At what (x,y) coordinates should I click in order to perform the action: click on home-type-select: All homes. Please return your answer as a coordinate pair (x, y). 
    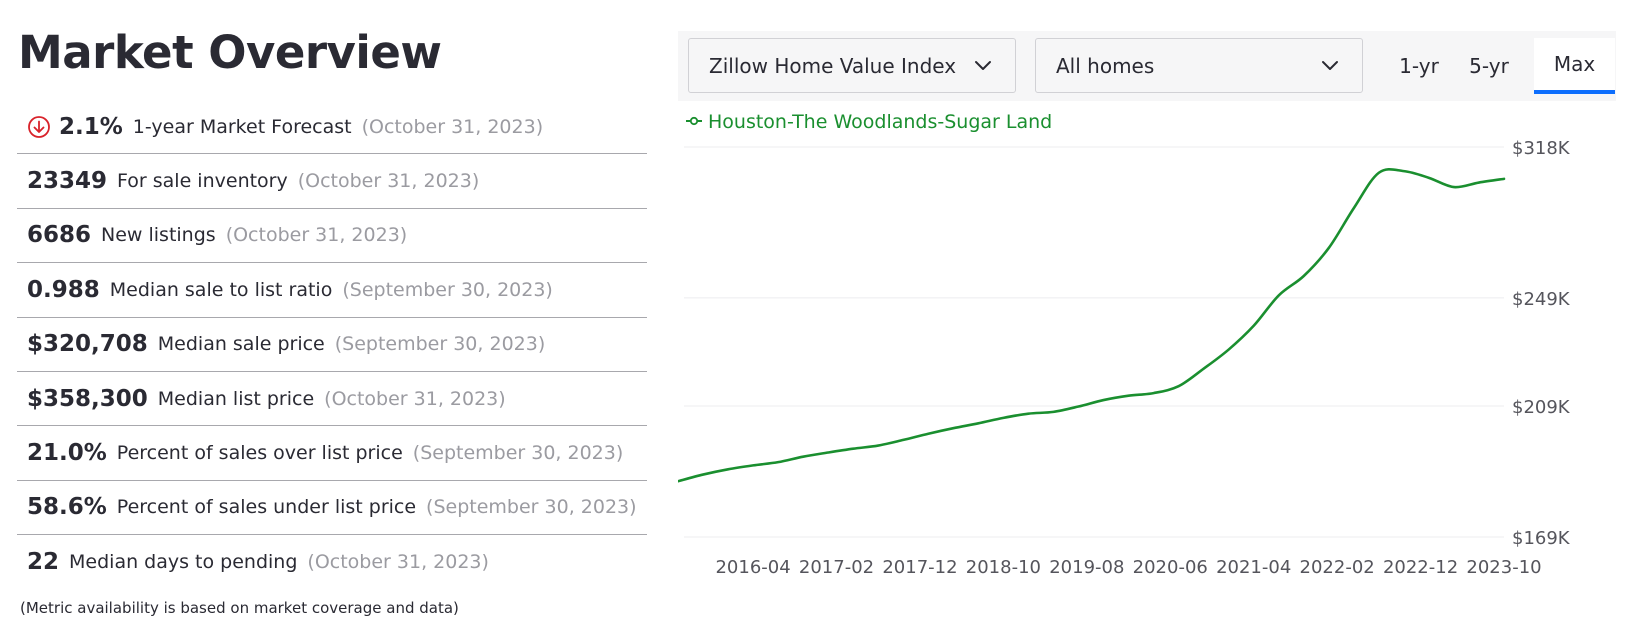
    Looking at the image, I should click on (1199, 65).